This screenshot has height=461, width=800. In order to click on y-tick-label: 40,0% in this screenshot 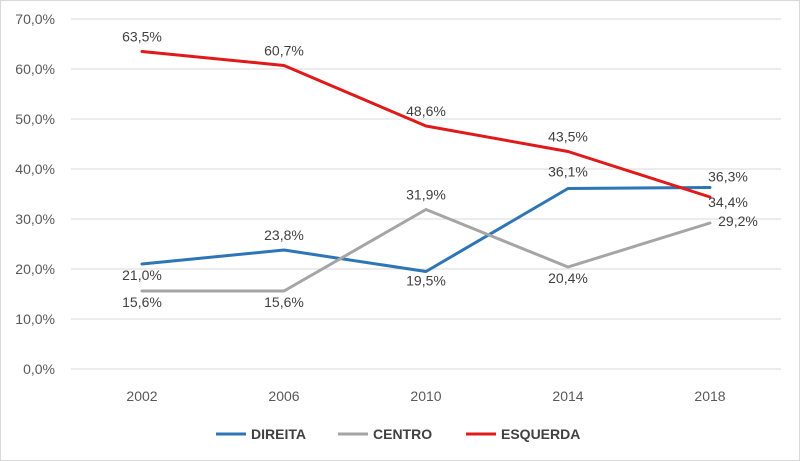, I will do `click(35, 169)`.